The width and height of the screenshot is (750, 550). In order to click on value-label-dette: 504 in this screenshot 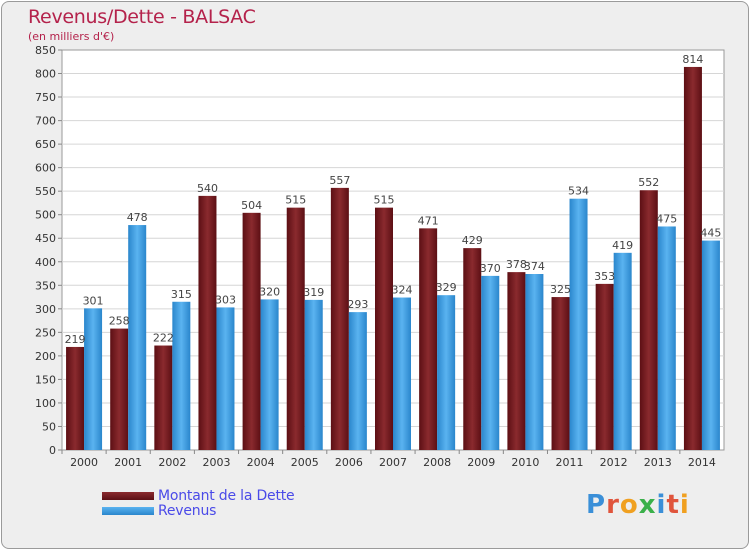, I will do `click(251, 205)`.